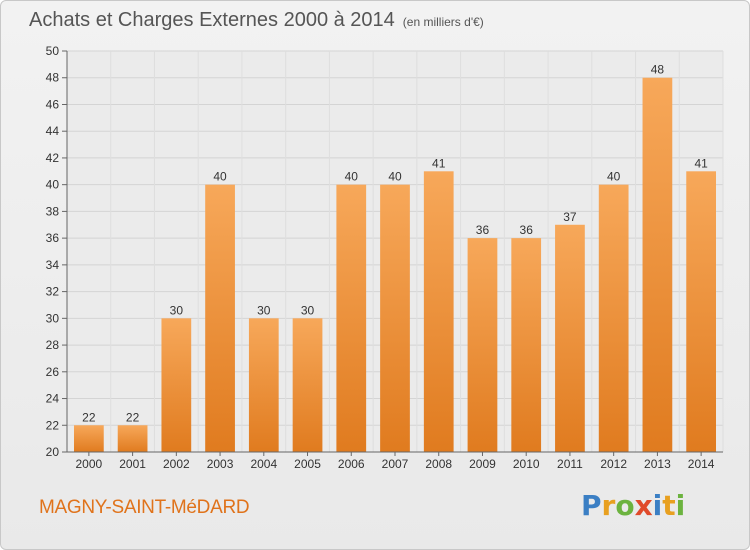  What do you see at coordinates (443, 22) in the screenshot?
I see `chart-unit: (en milliers d'€)` at bounding box center [443, 22].